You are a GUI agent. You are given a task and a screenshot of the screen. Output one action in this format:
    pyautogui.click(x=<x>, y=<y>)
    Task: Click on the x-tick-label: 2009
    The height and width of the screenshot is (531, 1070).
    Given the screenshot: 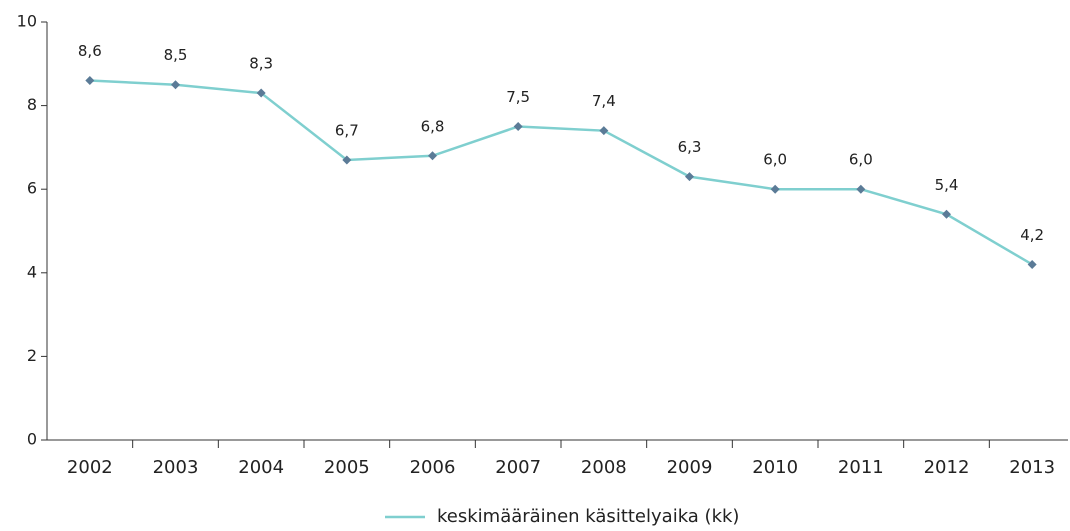 What is the action you would take?
    pyautogui.click(x=690, y=467)
    